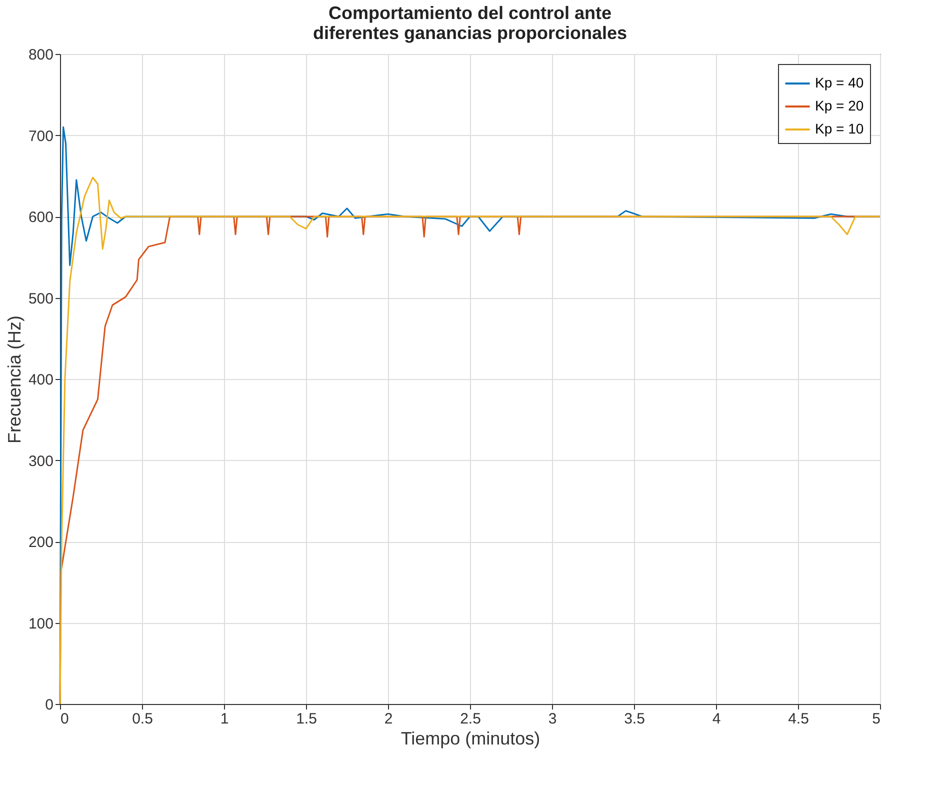 This screenshot has height=788, width=930. I want to click on y-axis-title: Frecuencia (Hz), so click(14, 379).